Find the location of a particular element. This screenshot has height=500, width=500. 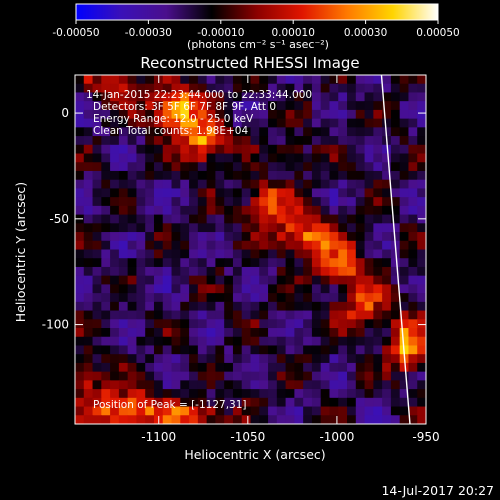

solar-limb-line is located at coordinates (395, 249).